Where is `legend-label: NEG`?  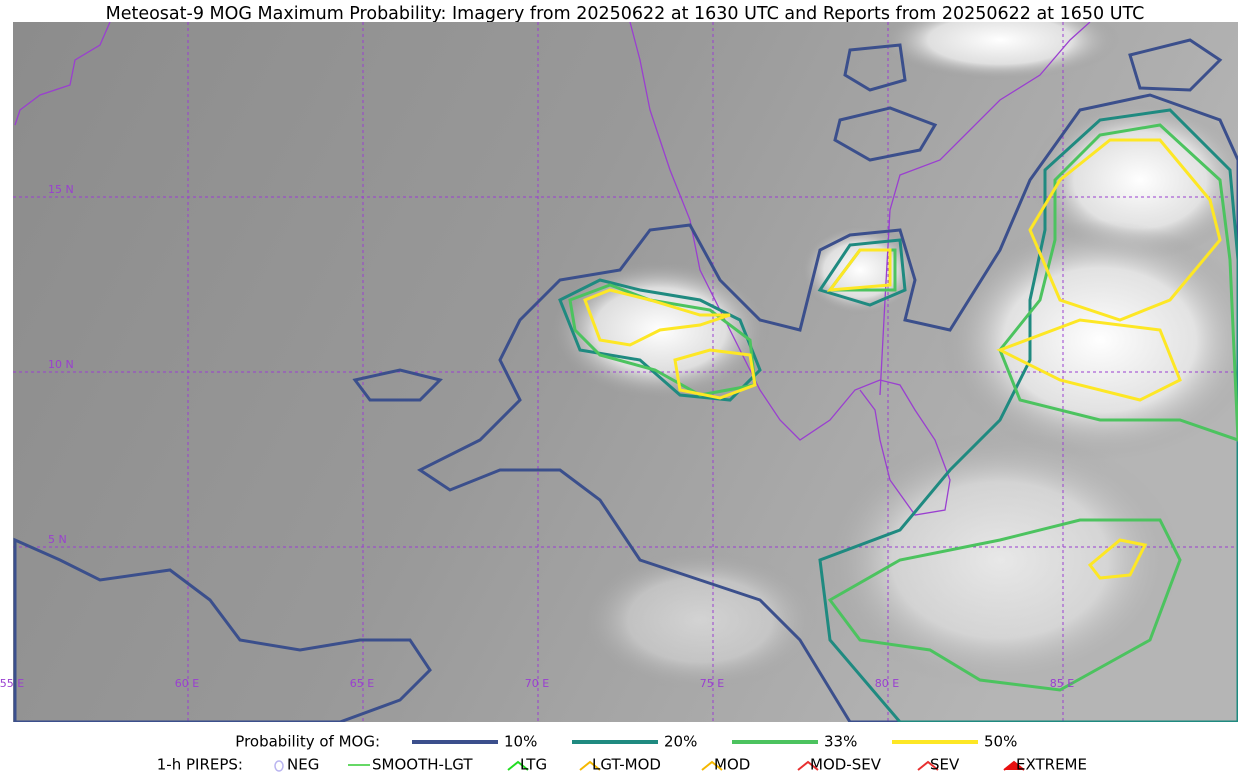 legend-label: NEG is located at coordinates (303, 765).